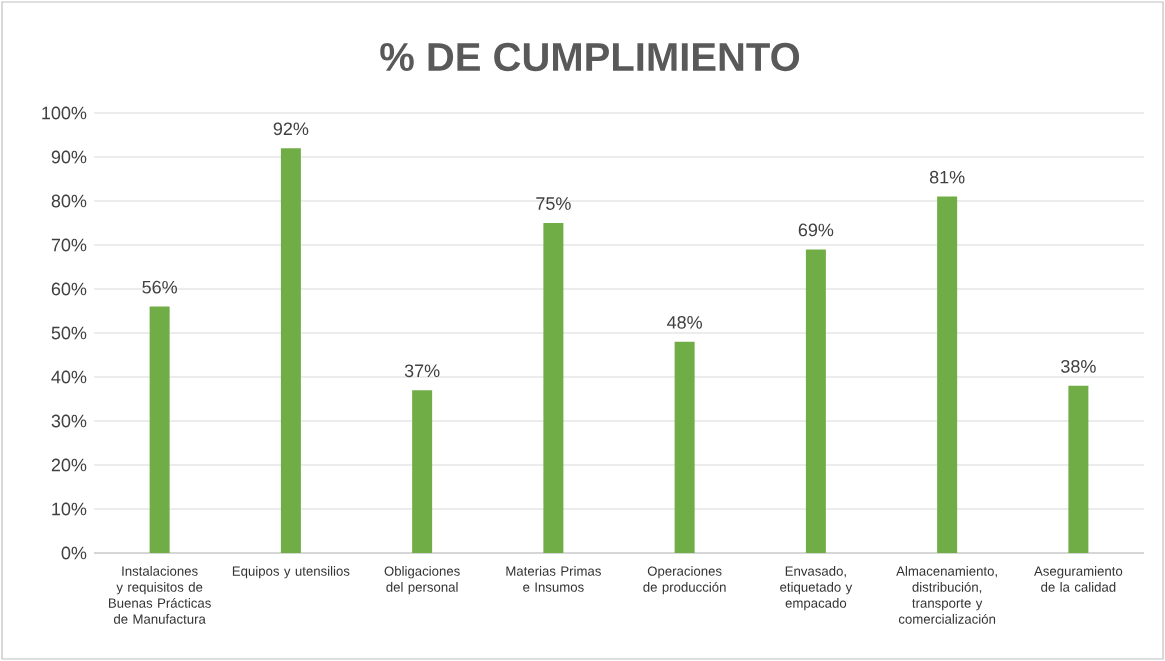  What do you see at coordinates (69, 201) in the screenshot?
I see `y-tick-label: 80%` at bounding box center [69, 201].